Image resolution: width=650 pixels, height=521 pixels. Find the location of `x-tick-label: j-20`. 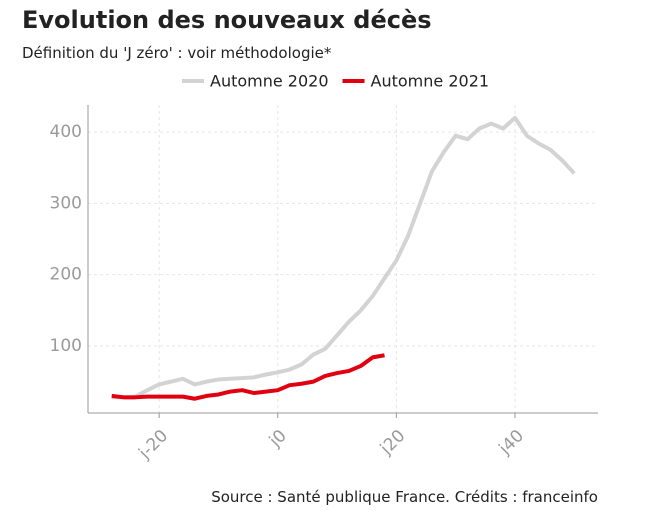

x-tick-label: j-20 is located at coordinates (153, 445).